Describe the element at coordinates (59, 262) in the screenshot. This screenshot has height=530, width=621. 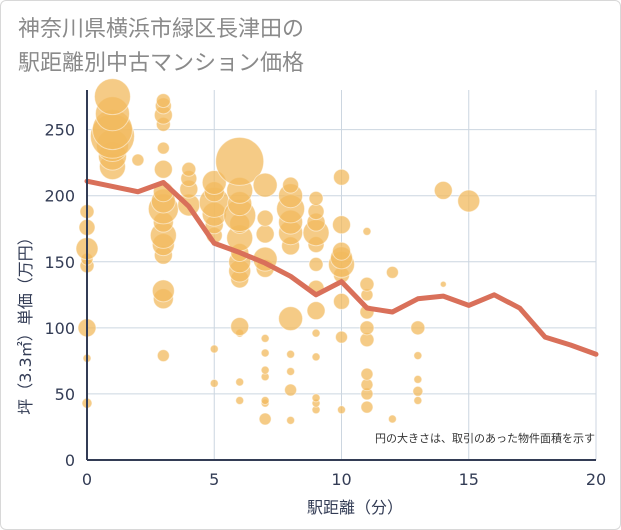
I see `y-tick-label: 150` at that location.